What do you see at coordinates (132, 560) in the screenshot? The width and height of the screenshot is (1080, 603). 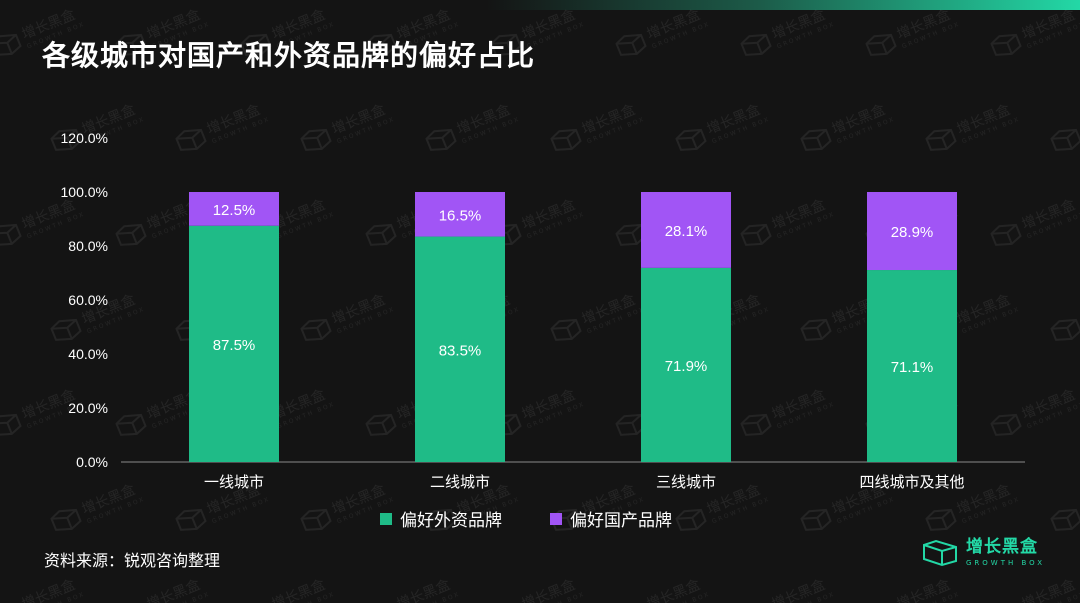 I see `source-note: 资料来源：锐观咨询整理` at bounding box center [132, 560].